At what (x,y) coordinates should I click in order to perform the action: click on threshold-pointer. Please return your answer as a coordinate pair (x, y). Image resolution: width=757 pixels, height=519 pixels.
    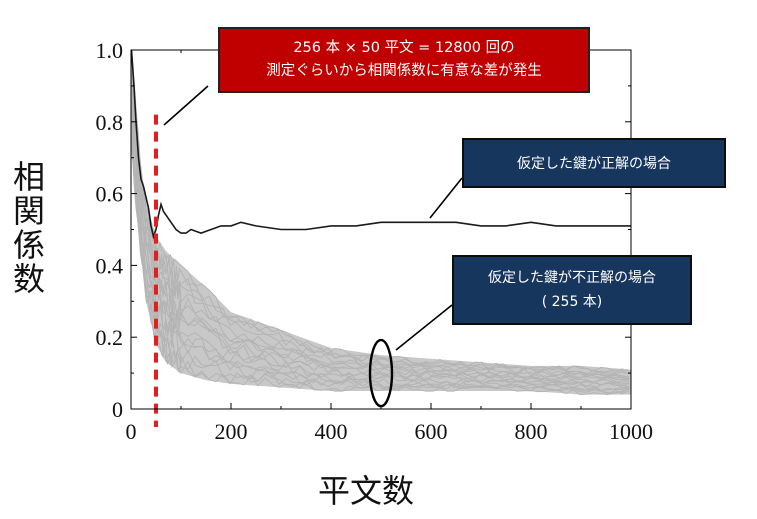
    Looking at the image, I should click on (186, 105).